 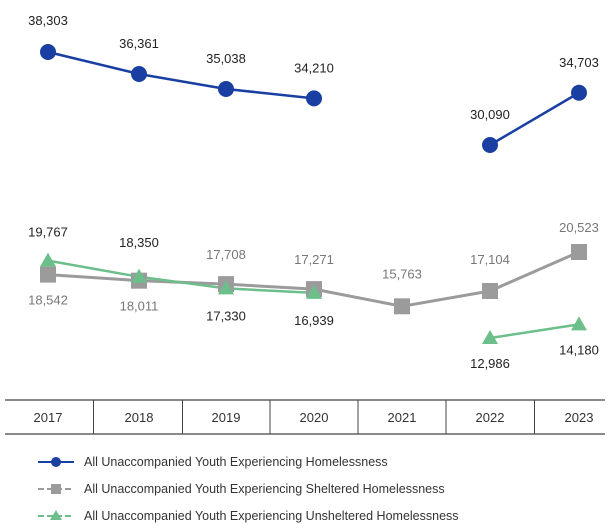 I want to click on data-label: 18,350, so click(x=139, y=242).